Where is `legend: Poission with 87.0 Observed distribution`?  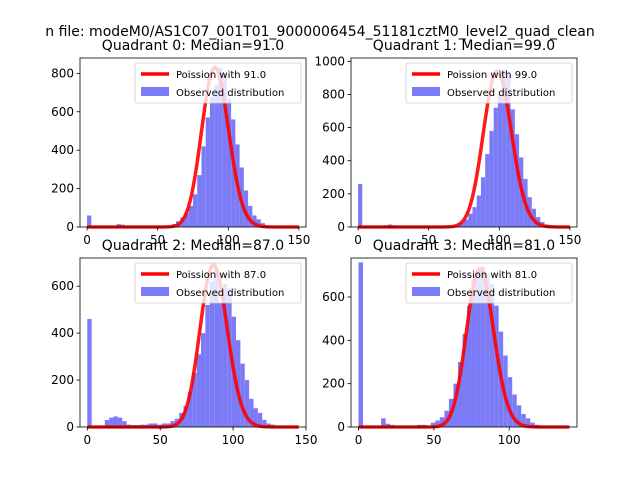
legend: Poission with 87.0 Observed distribution is located at coordinates (218, 283).